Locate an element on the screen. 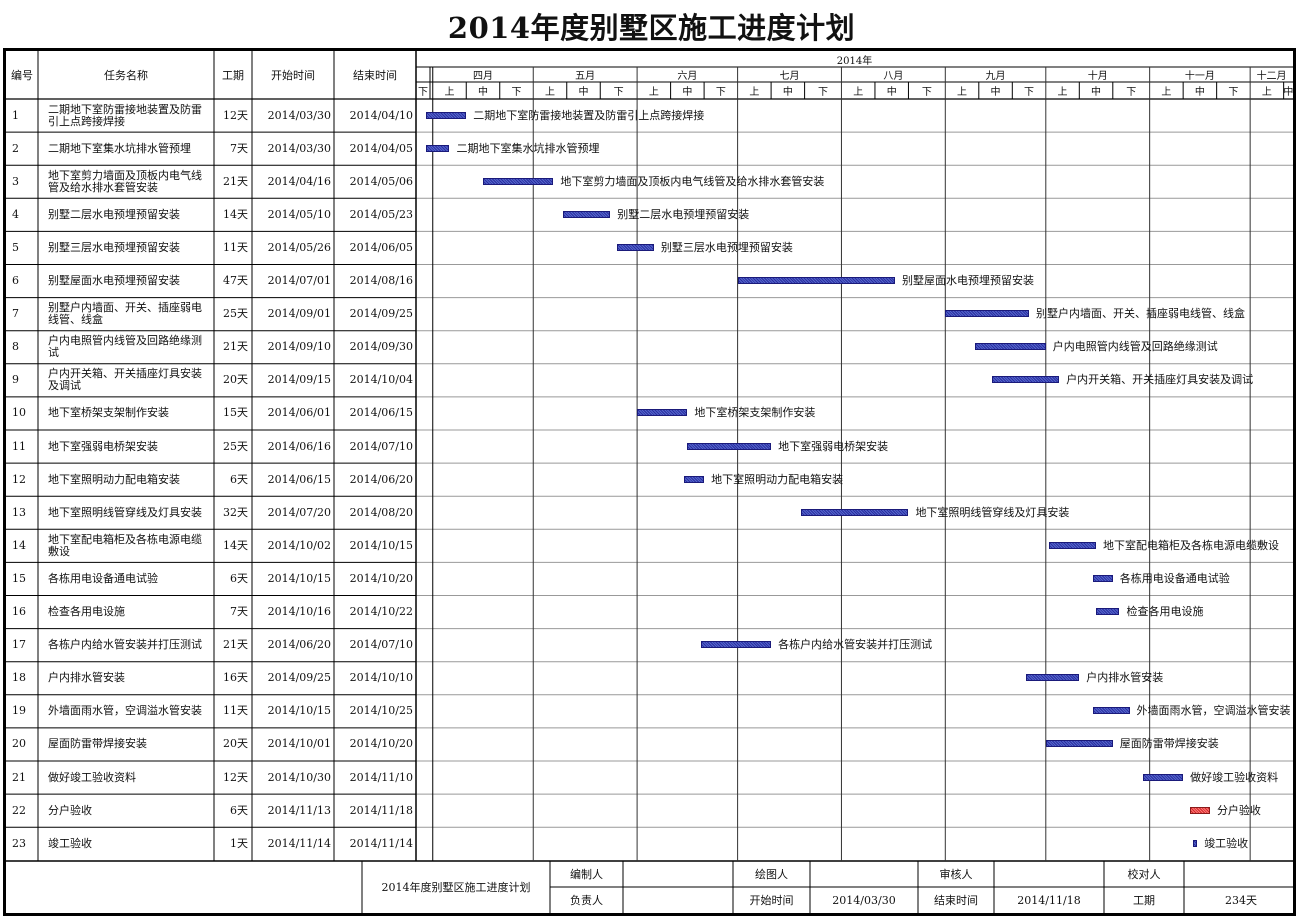 This screenshot has height=923, width=1303. task-id: 18 is located at coordinates (19, 678).